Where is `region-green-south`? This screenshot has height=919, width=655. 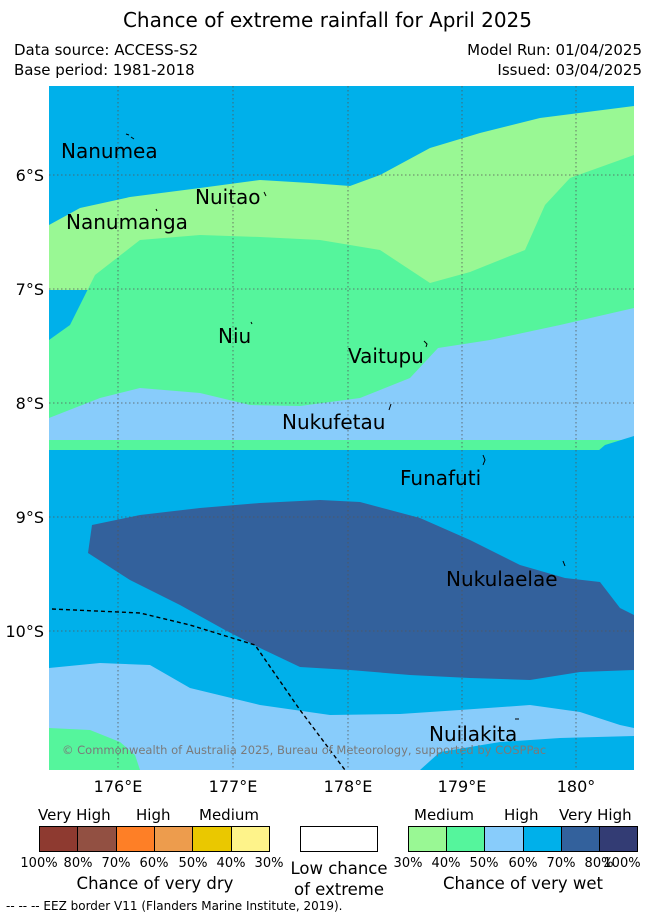 region-green-south is located at coordinates (94, 749).